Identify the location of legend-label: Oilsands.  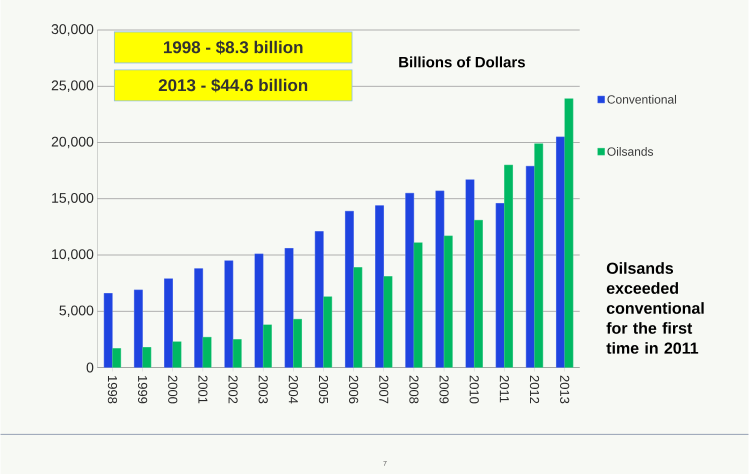
(630, 151).